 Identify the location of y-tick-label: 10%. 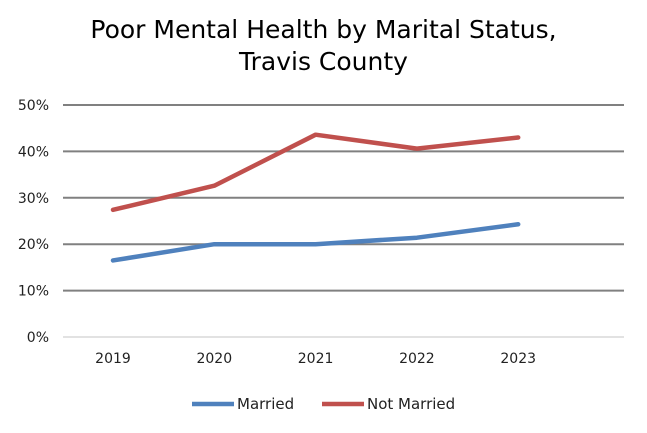
(33, 292).